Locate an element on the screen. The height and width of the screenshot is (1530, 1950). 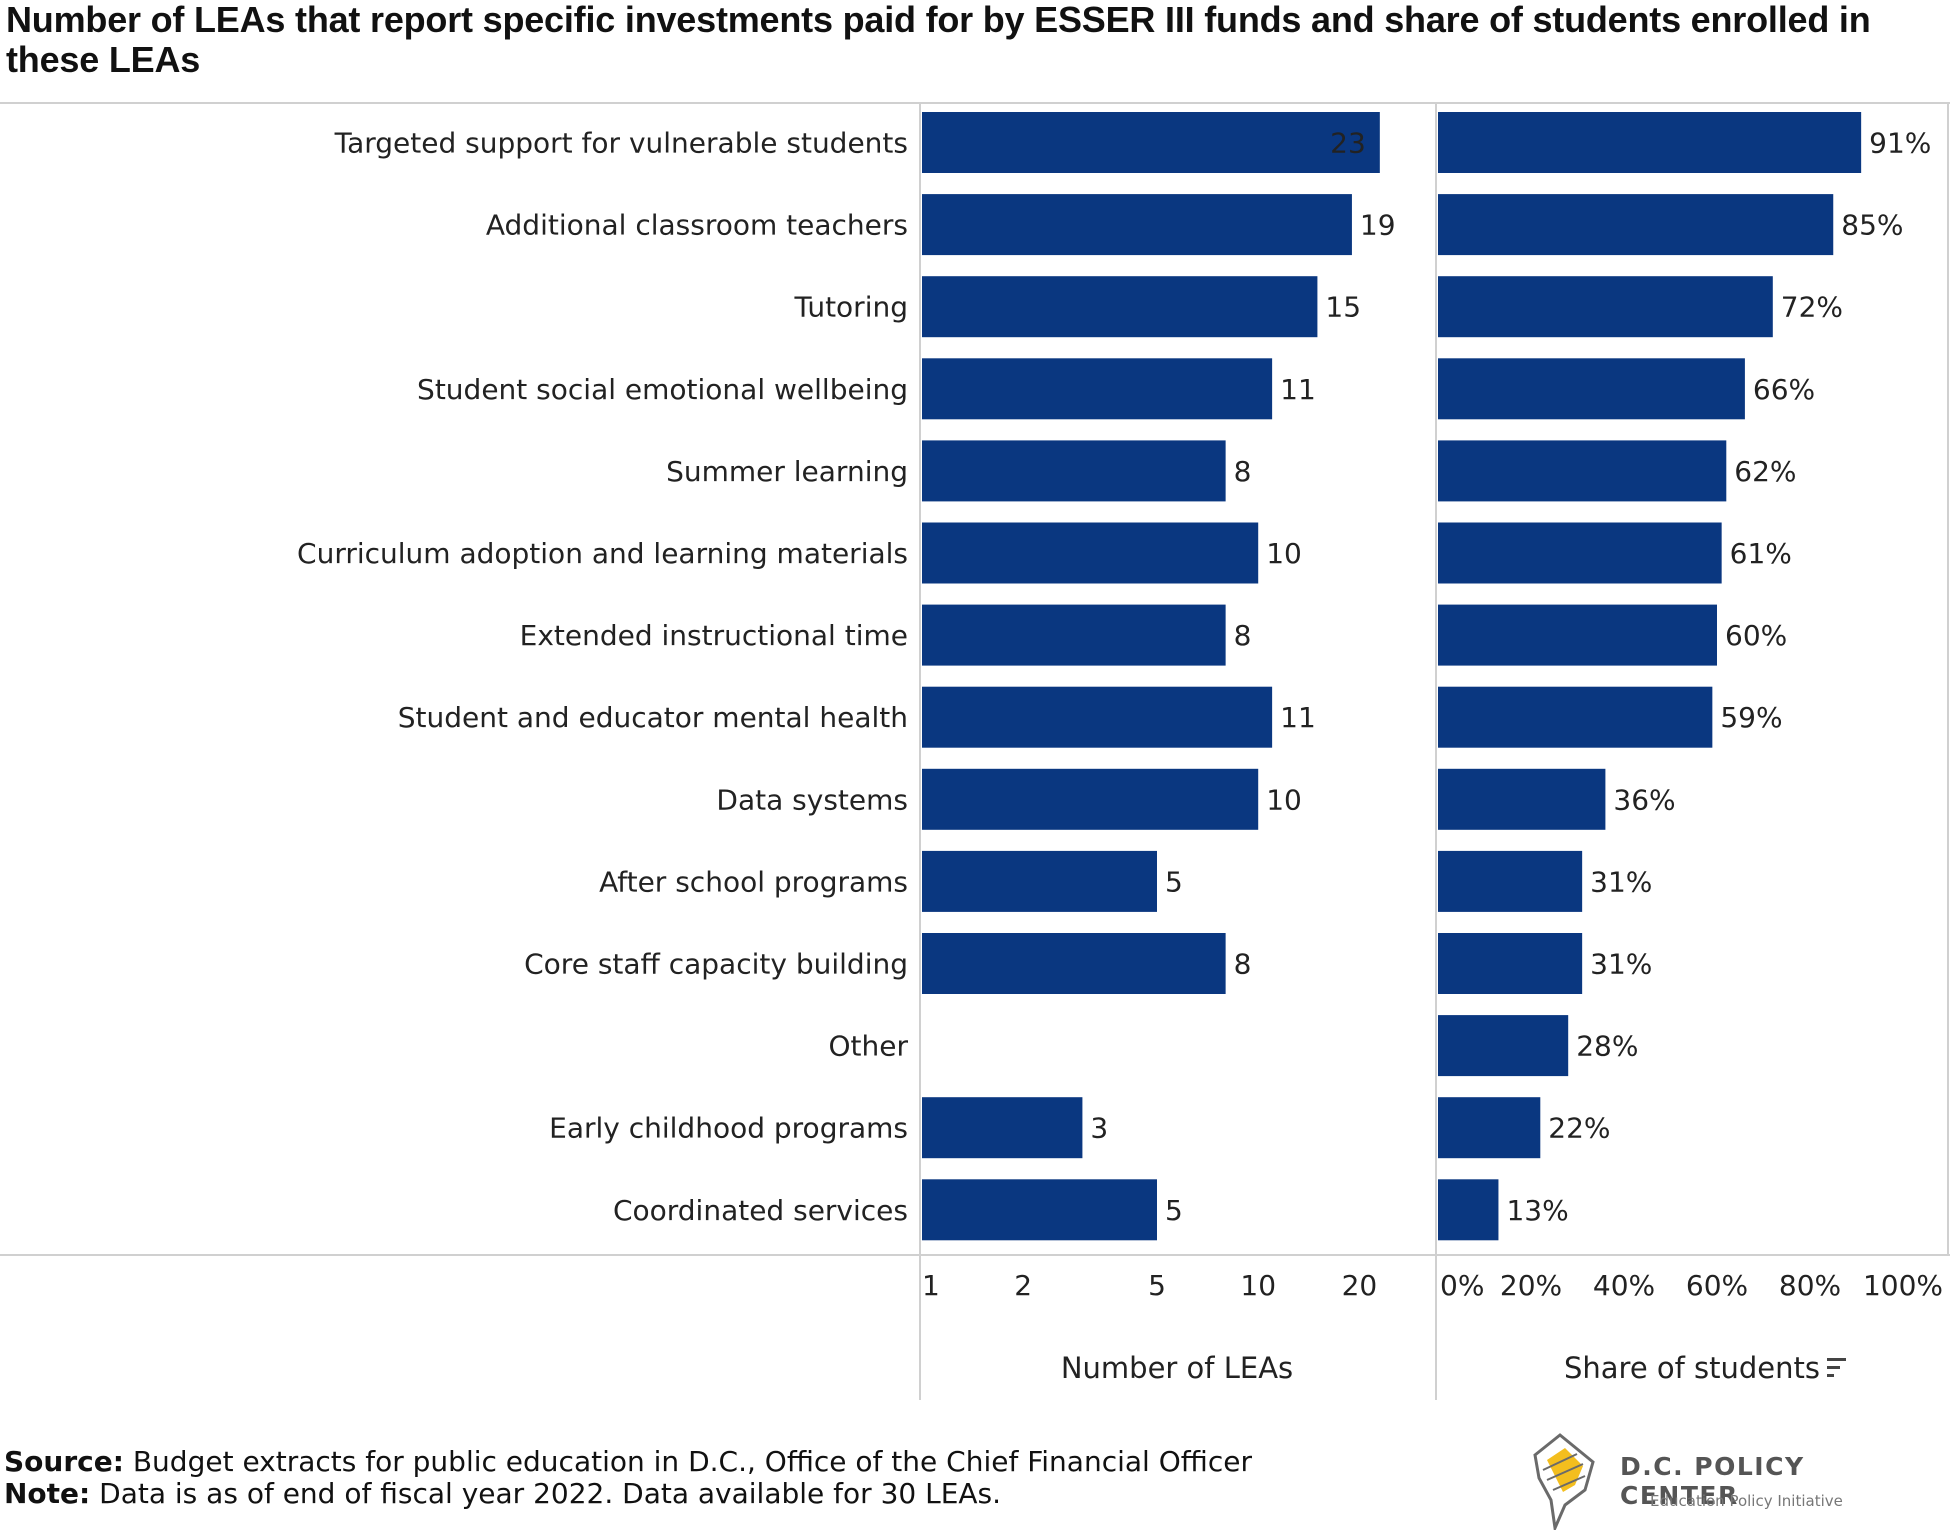
category-label: After school programs is located at coordinates (753, 881).